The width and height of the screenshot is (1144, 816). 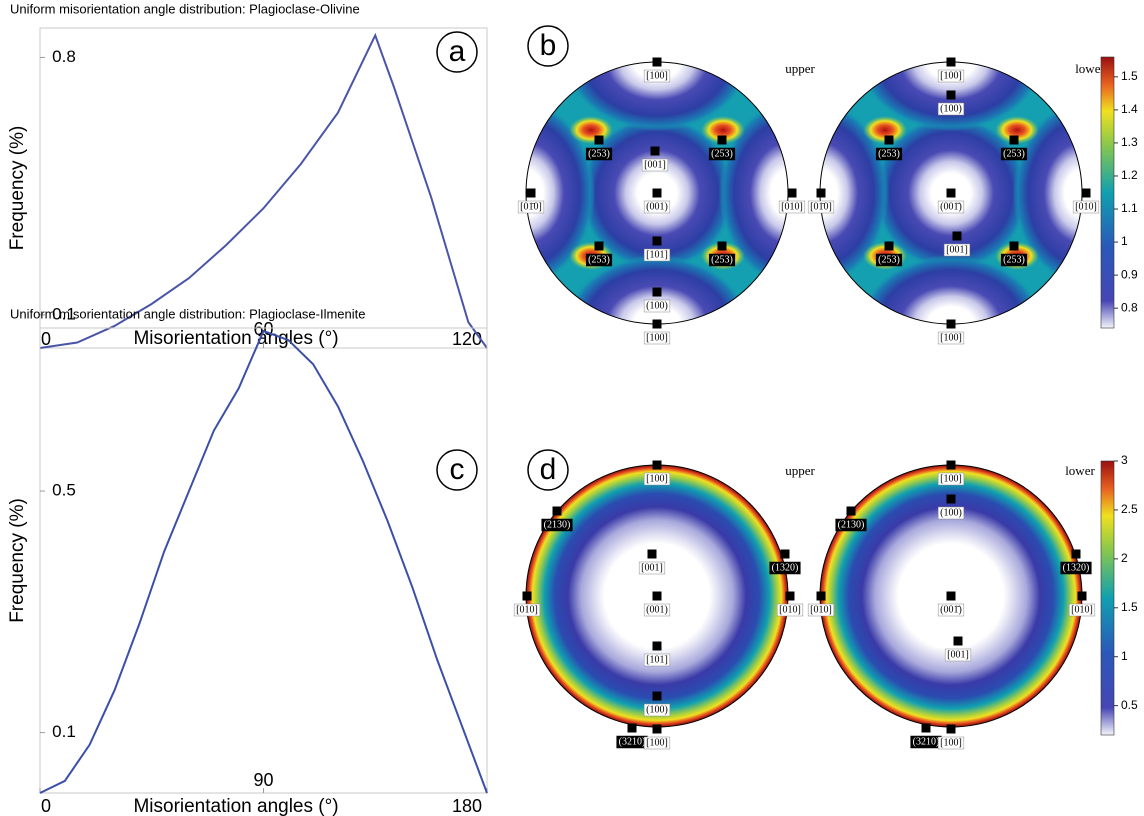 What do you see at coordinates (46, 339) in the screenshot?
I see `x-tick-label: 0` at bounding box center [46, 339].